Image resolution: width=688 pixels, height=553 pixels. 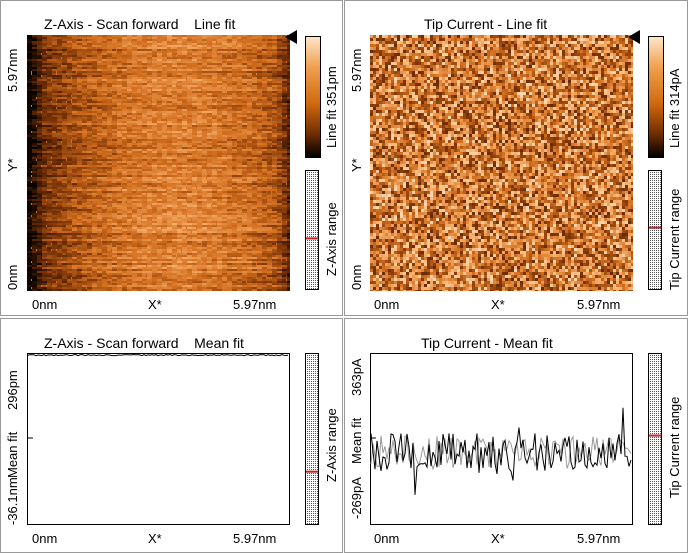 What do you see at coordinates (356, 498) in the screenshot?
I see `y-axis-bottom-label: -269pA` at bounding box center [356, 498].